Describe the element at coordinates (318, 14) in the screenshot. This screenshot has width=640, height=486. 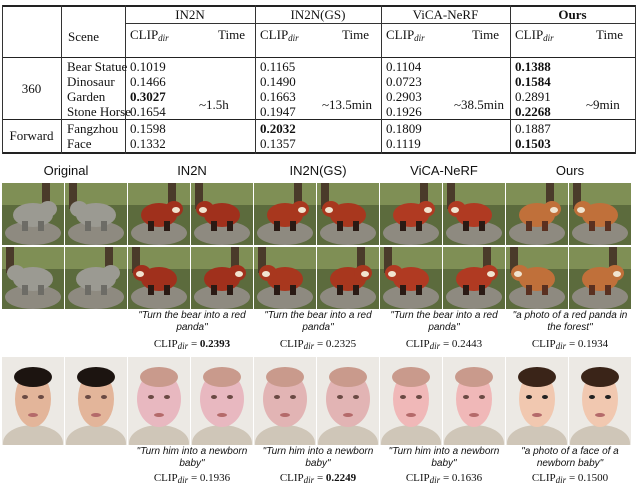
I see `method-header-in2n-gs: IN2N(GS)` at that location.